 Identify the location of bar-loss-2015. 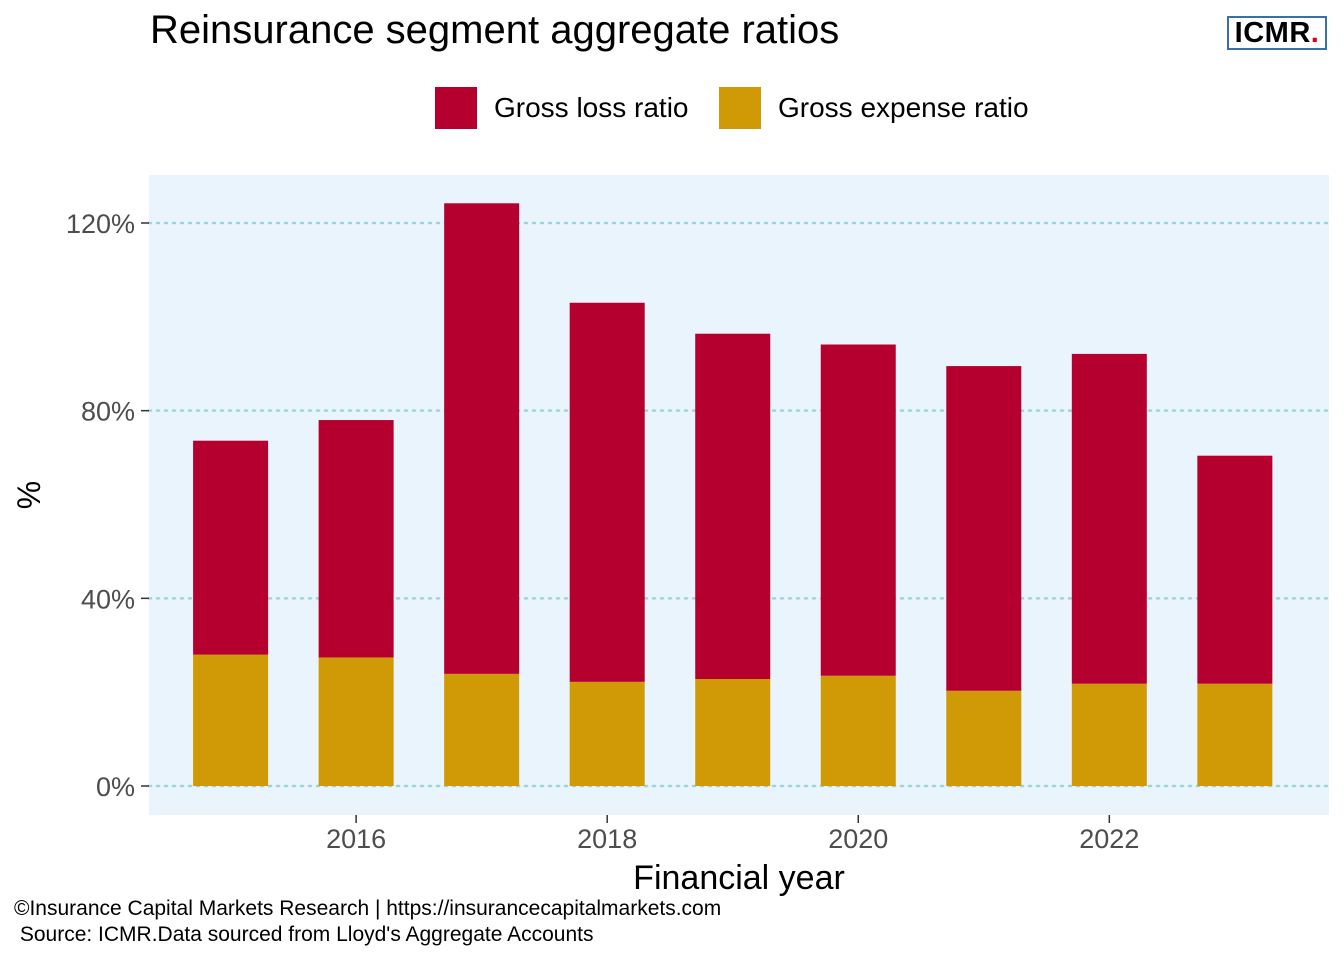
(231, 547).